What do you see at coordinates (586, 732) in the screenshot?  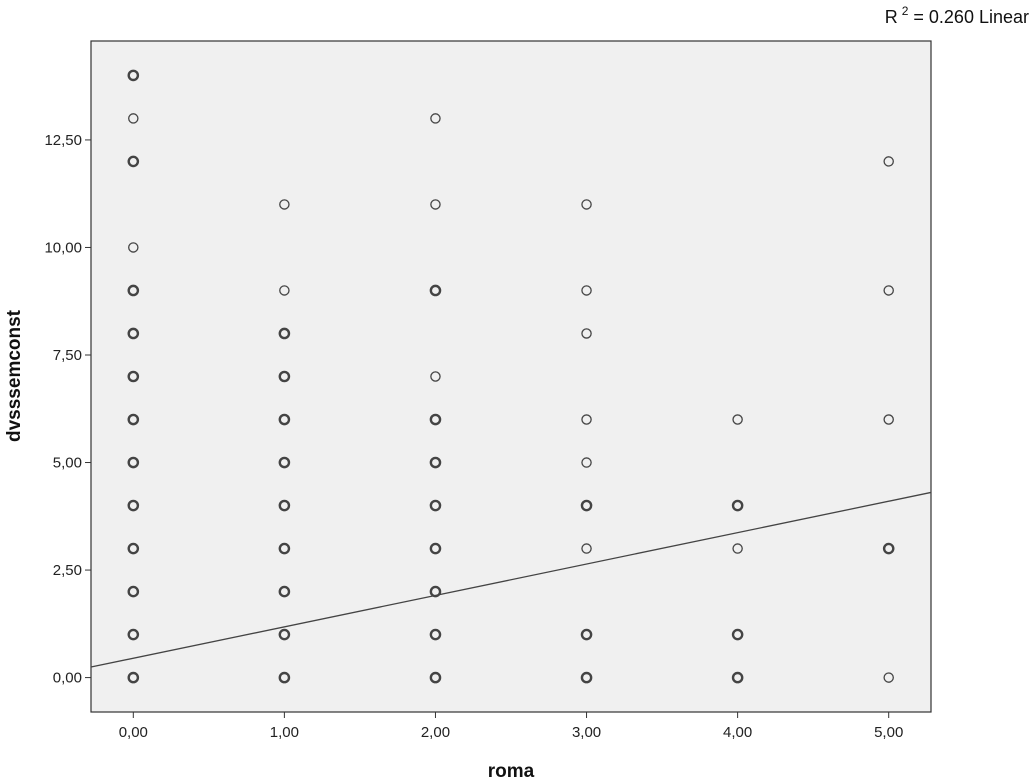 I see `x-tick-label: 3,00` at bounding box center [586, 732].